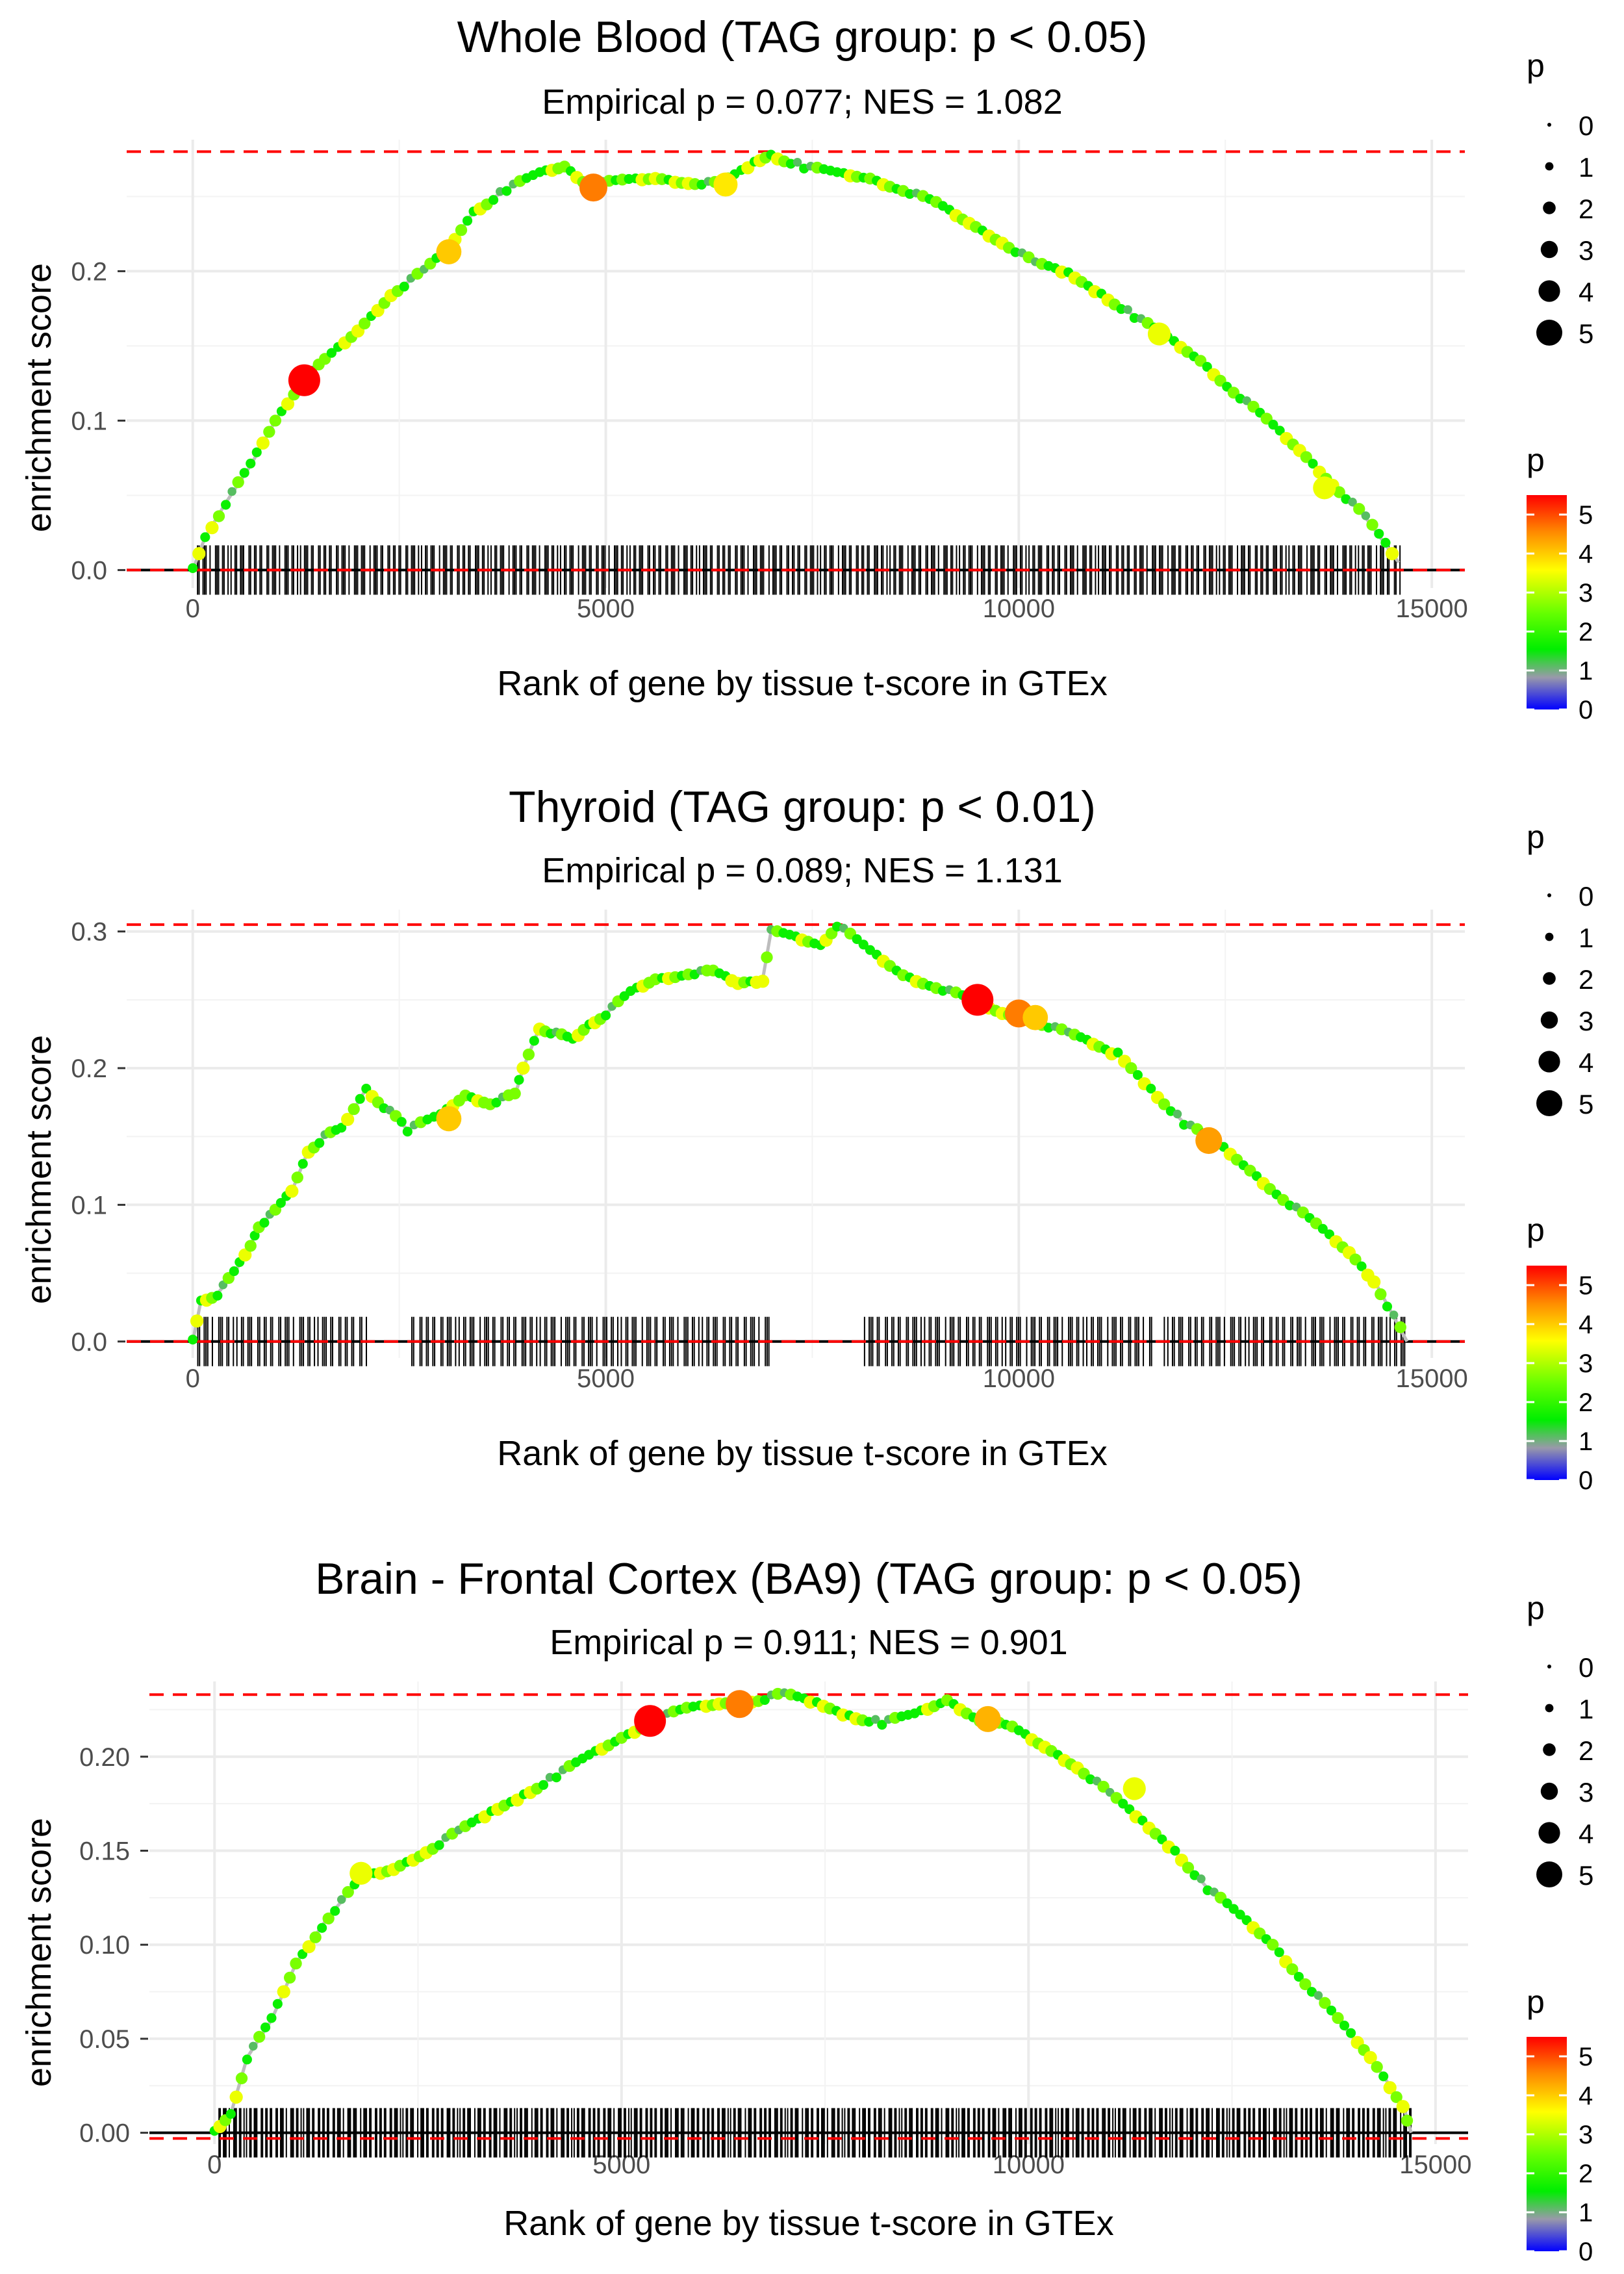 The width and height of the screenshot is (1624, 2274). Describe the element at coordinates (1560, 385) in the screenshot. I see `legend-whole-blood: p 0 1 2 3 4 5 p 5 4 3 2 1 0` at that location.